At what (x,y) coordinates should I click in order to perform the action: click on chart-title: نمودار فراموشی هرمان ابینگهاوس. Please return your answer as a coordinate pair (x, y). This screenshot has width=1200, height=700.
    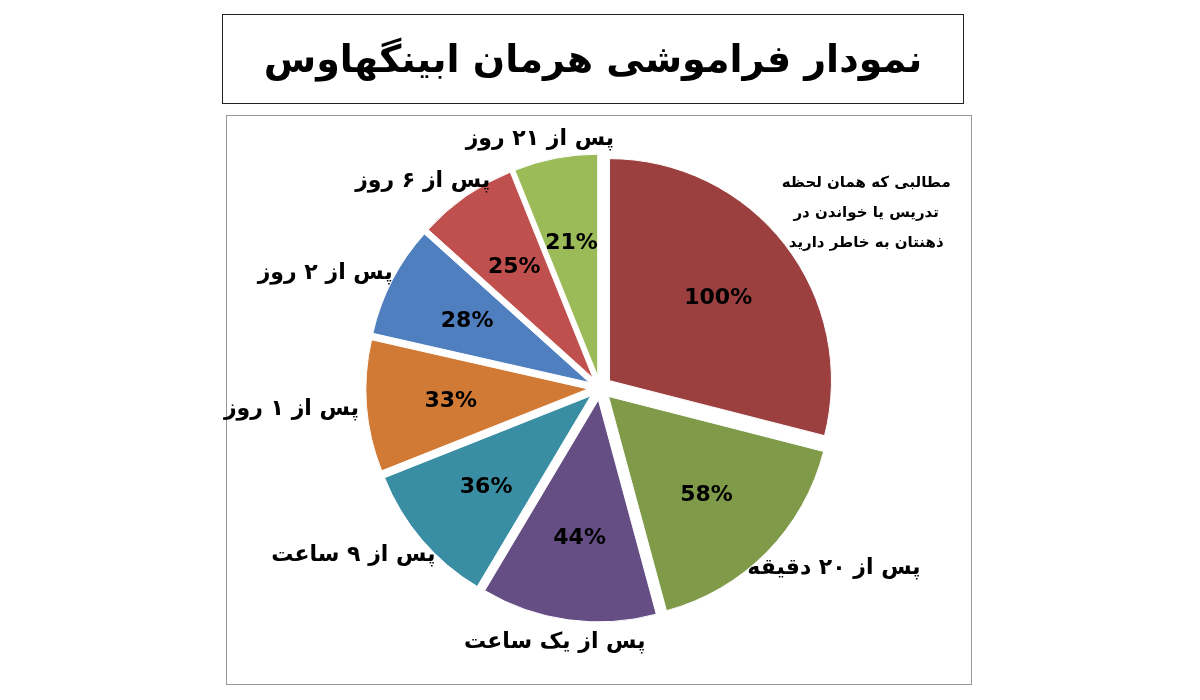
    Looking at the image, I should click on (593, 59).